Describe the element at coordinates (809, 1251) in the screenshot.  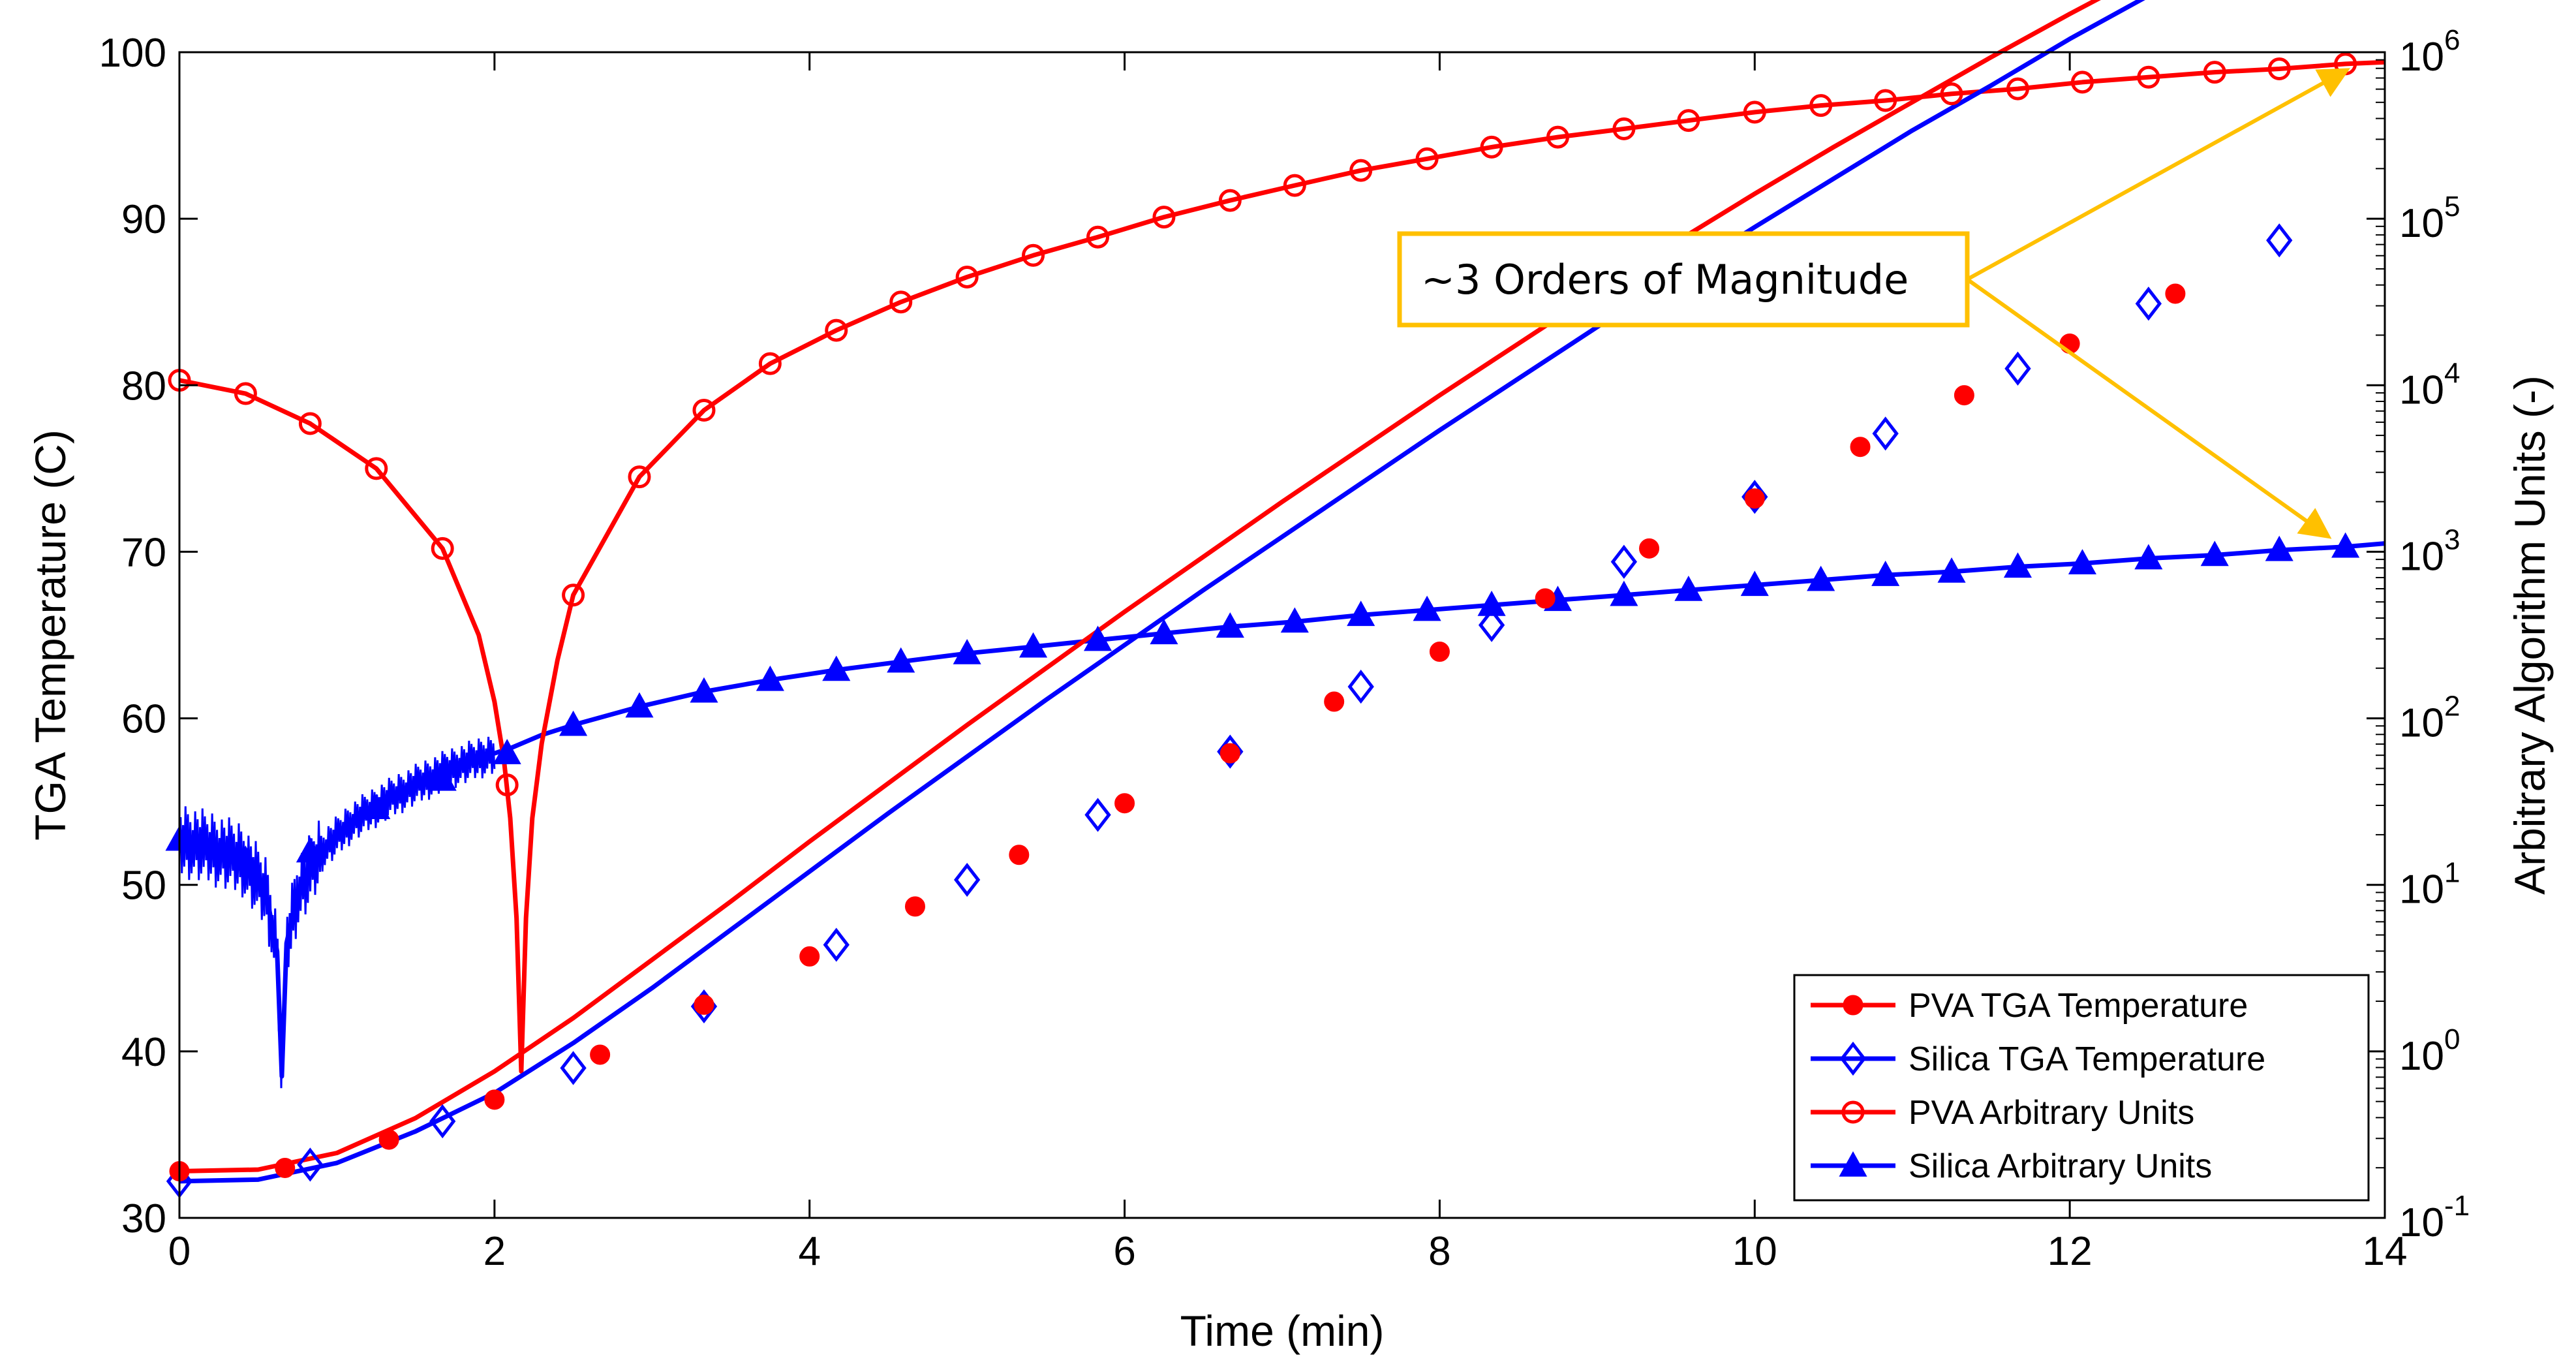
I see `x-tick-label: 4` at that location.